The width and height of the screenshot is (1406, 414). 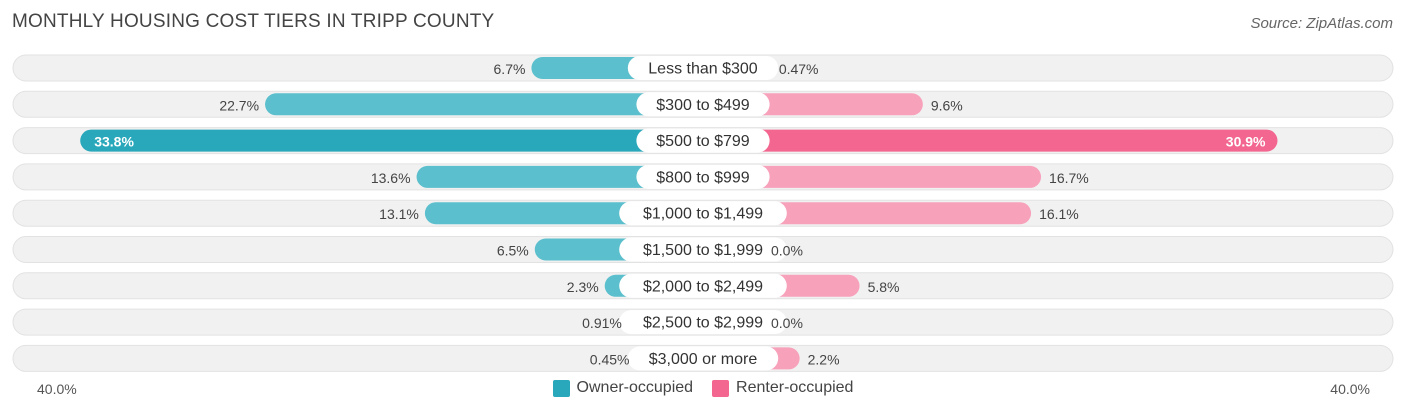 I want to click on axis-label-left: 40.0%, so click(x=57, y=389).